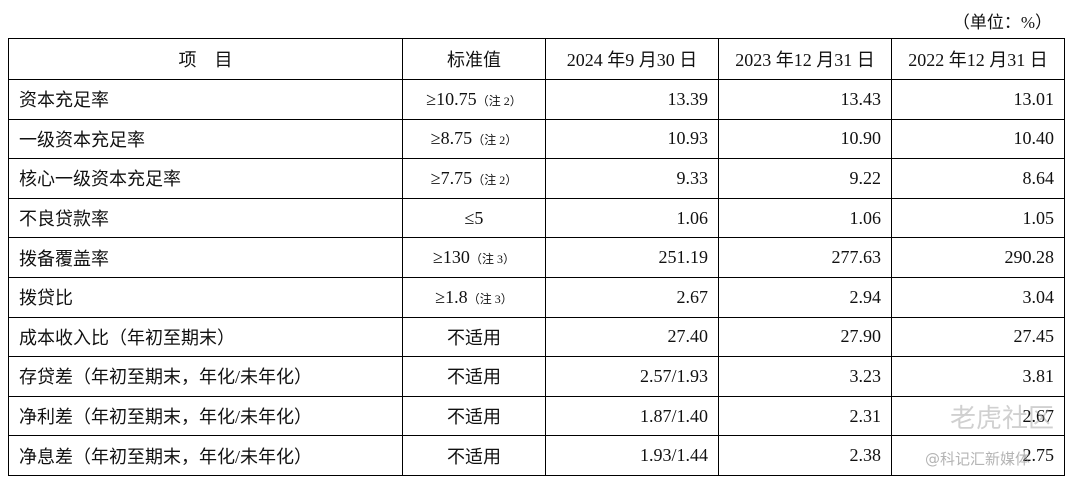 The image size is (1080, 482). I want to click on standard-cell: ≥8.75（注 2）, so click(474, 139).